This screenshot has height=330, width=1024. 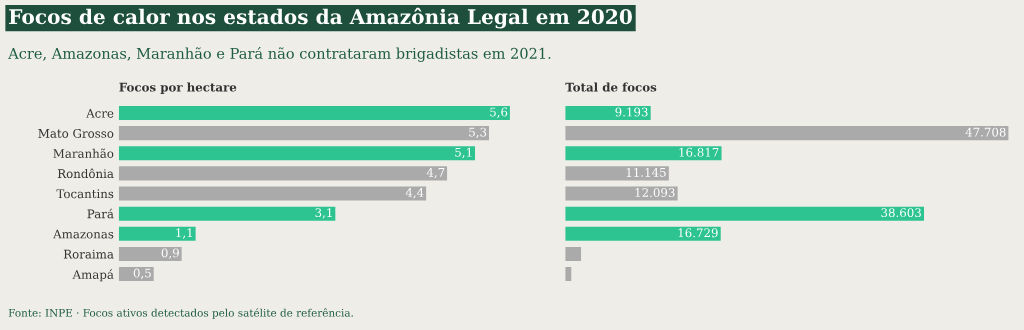 I want to click on data-label: 0,9, so click(x=170, y=253).